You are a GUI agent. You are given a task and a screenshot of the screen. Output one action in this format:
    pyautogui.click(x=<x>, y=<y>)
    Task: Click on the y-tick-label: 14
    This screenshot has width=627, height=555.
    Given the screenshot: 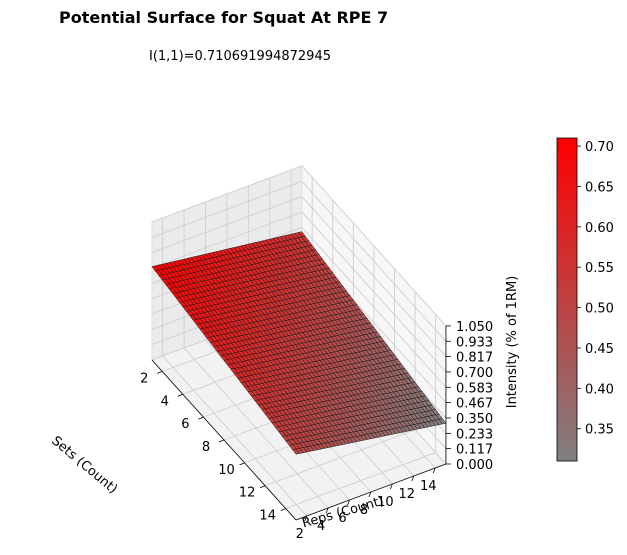 What is the action you would take?
    pyautogui.click(x=428, y=486)
    